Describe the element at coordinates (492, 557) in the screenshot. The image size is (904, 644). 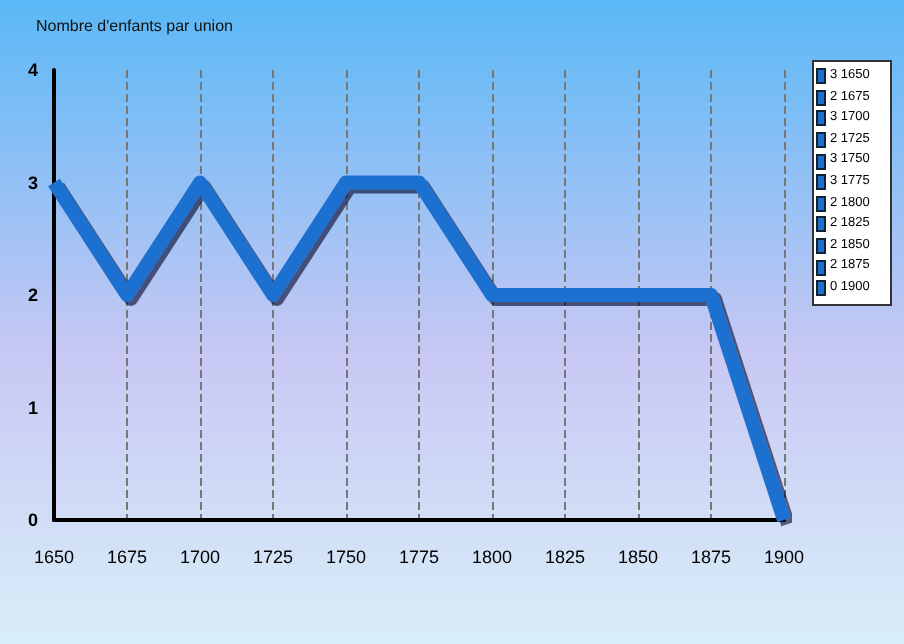
I see `x-tick-label: 1800` at that location.